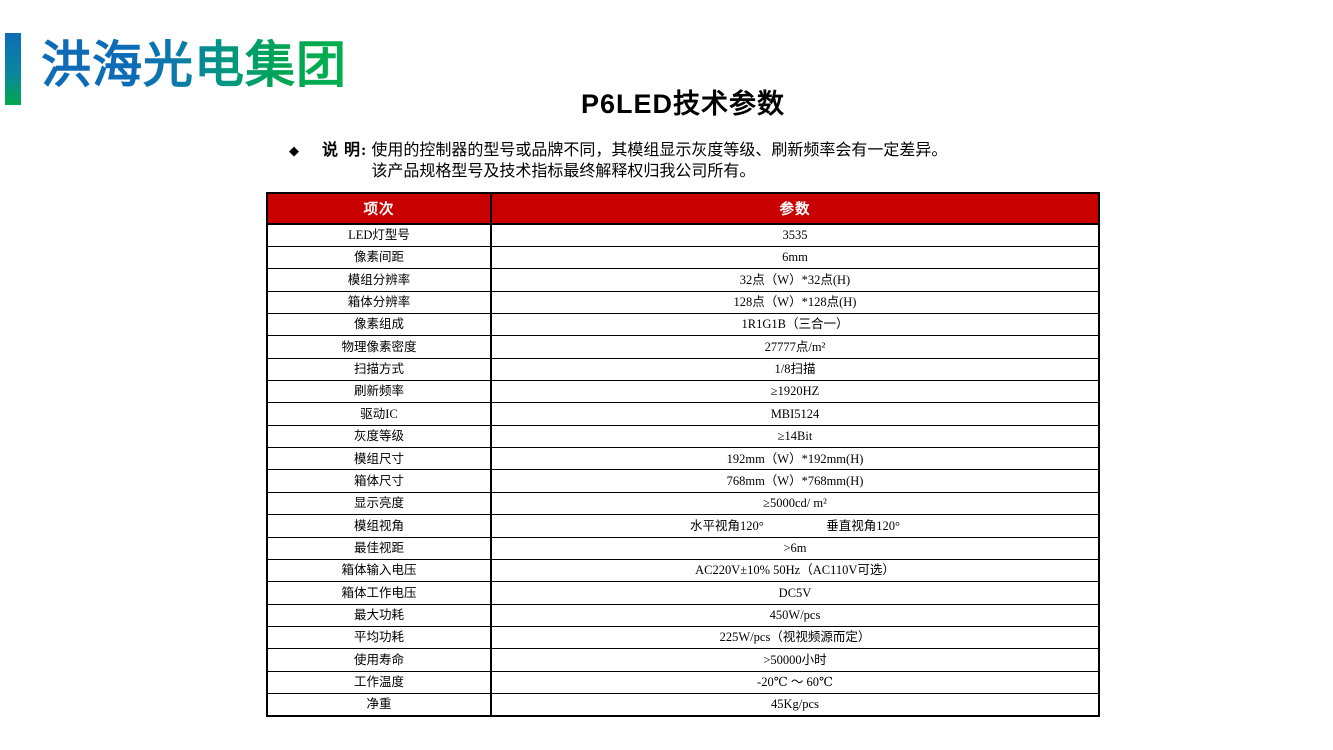 This screenshot has height=750, width=1333. What do you see at coordinates (795, 481) in the screenshot?
I see `param-value-cell: 768mm（W）*768mm(H)` at bounding box center [795, 481].